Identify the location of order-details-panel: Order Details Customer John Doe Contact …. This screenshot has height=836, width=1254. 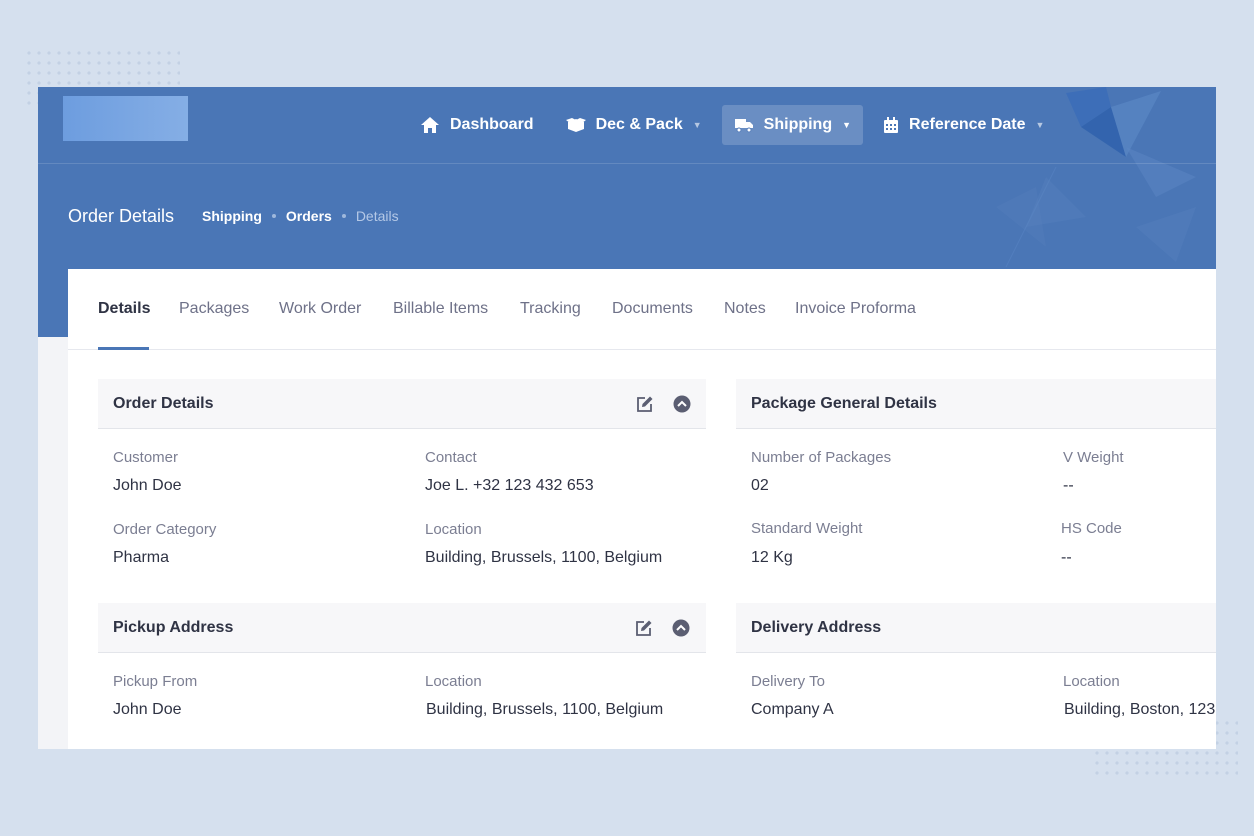
(402, 479).